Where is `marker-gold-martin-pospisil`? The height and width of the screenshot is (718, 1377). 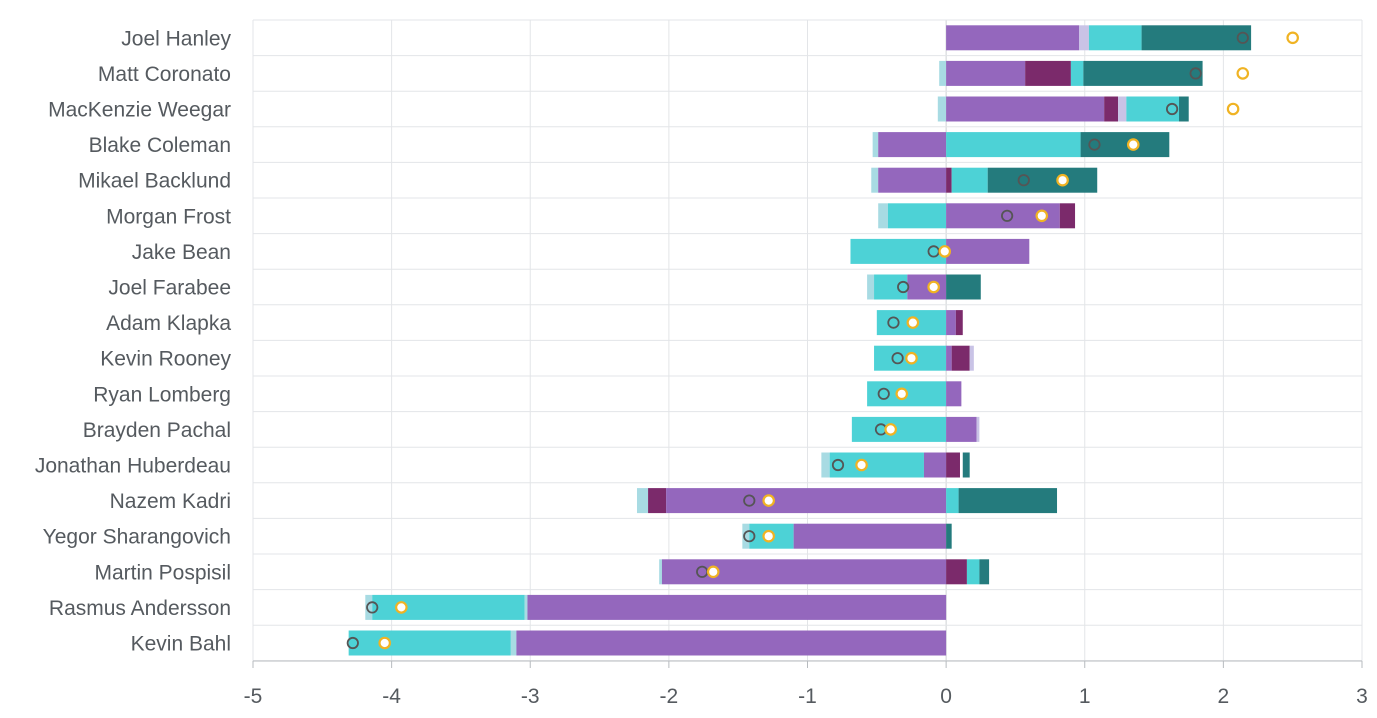 marker-gold-martin-pospisil is located at coordinates (713, 572).